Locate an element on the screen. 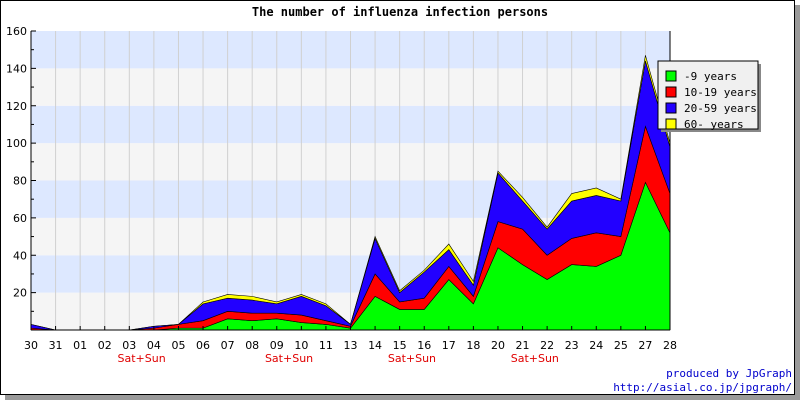 This screenshot has width=800, height=400. x-tick-label: 07 is located at coordinates (228, 345).